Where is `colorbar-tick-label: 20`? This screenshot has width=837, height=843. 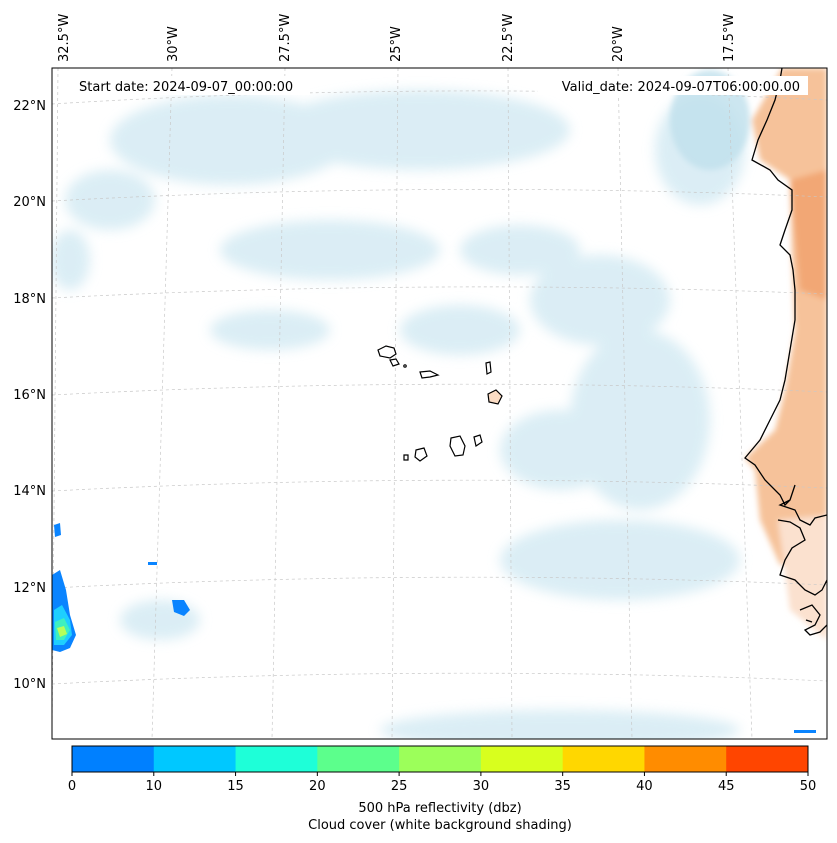 colorbar-tick-label: 20 is located at coordinates (317, 786).